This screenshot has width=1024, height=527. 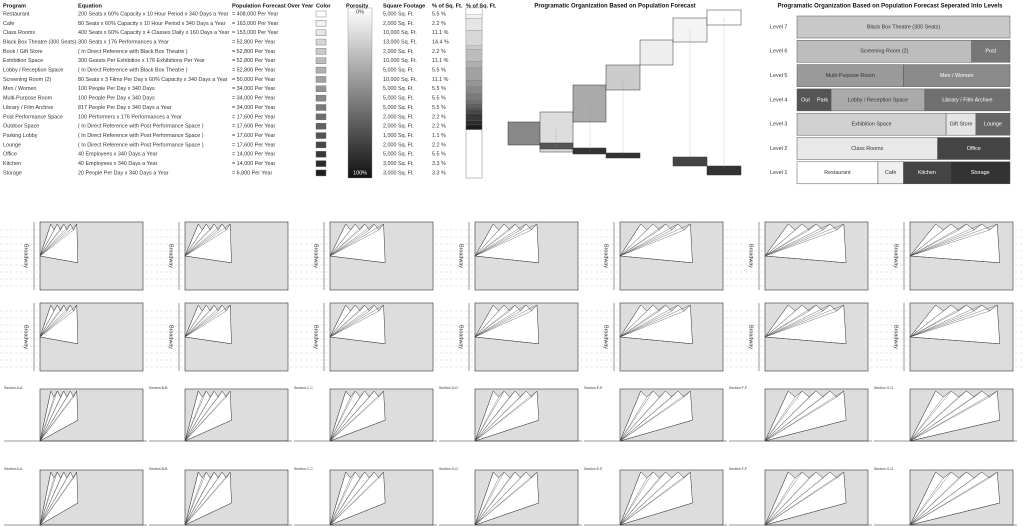 I want to click on table-cell: Office, so click(x=10, y=155).